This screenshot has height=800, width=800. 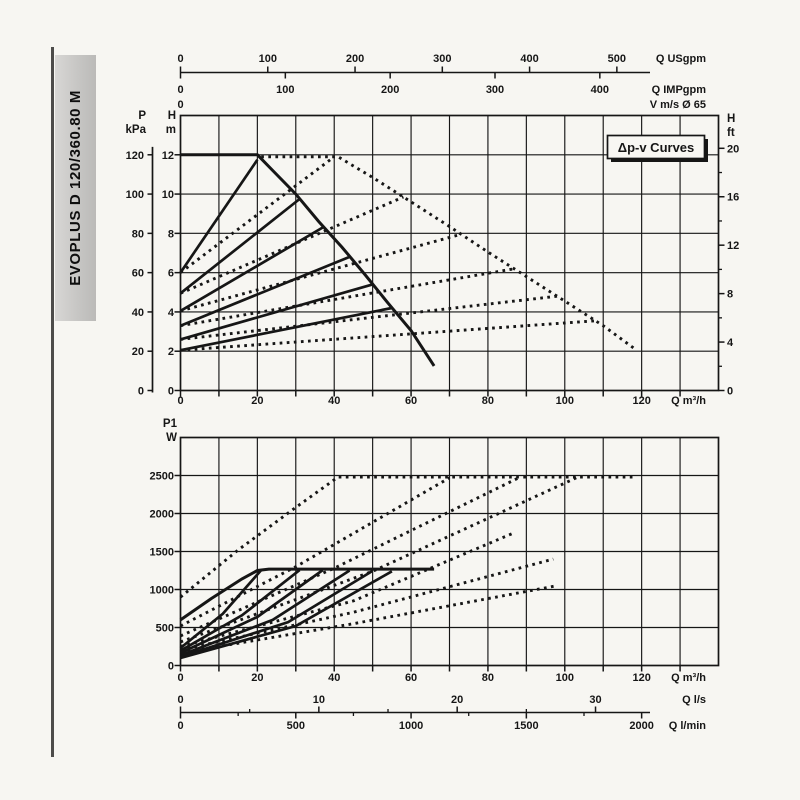 What do you see at coordinates (441, 398) in the screenshot?
I see `head-x-axis: 0 20 40 60 80 100 120 Q m³/h` at bounding box center [441, 398].